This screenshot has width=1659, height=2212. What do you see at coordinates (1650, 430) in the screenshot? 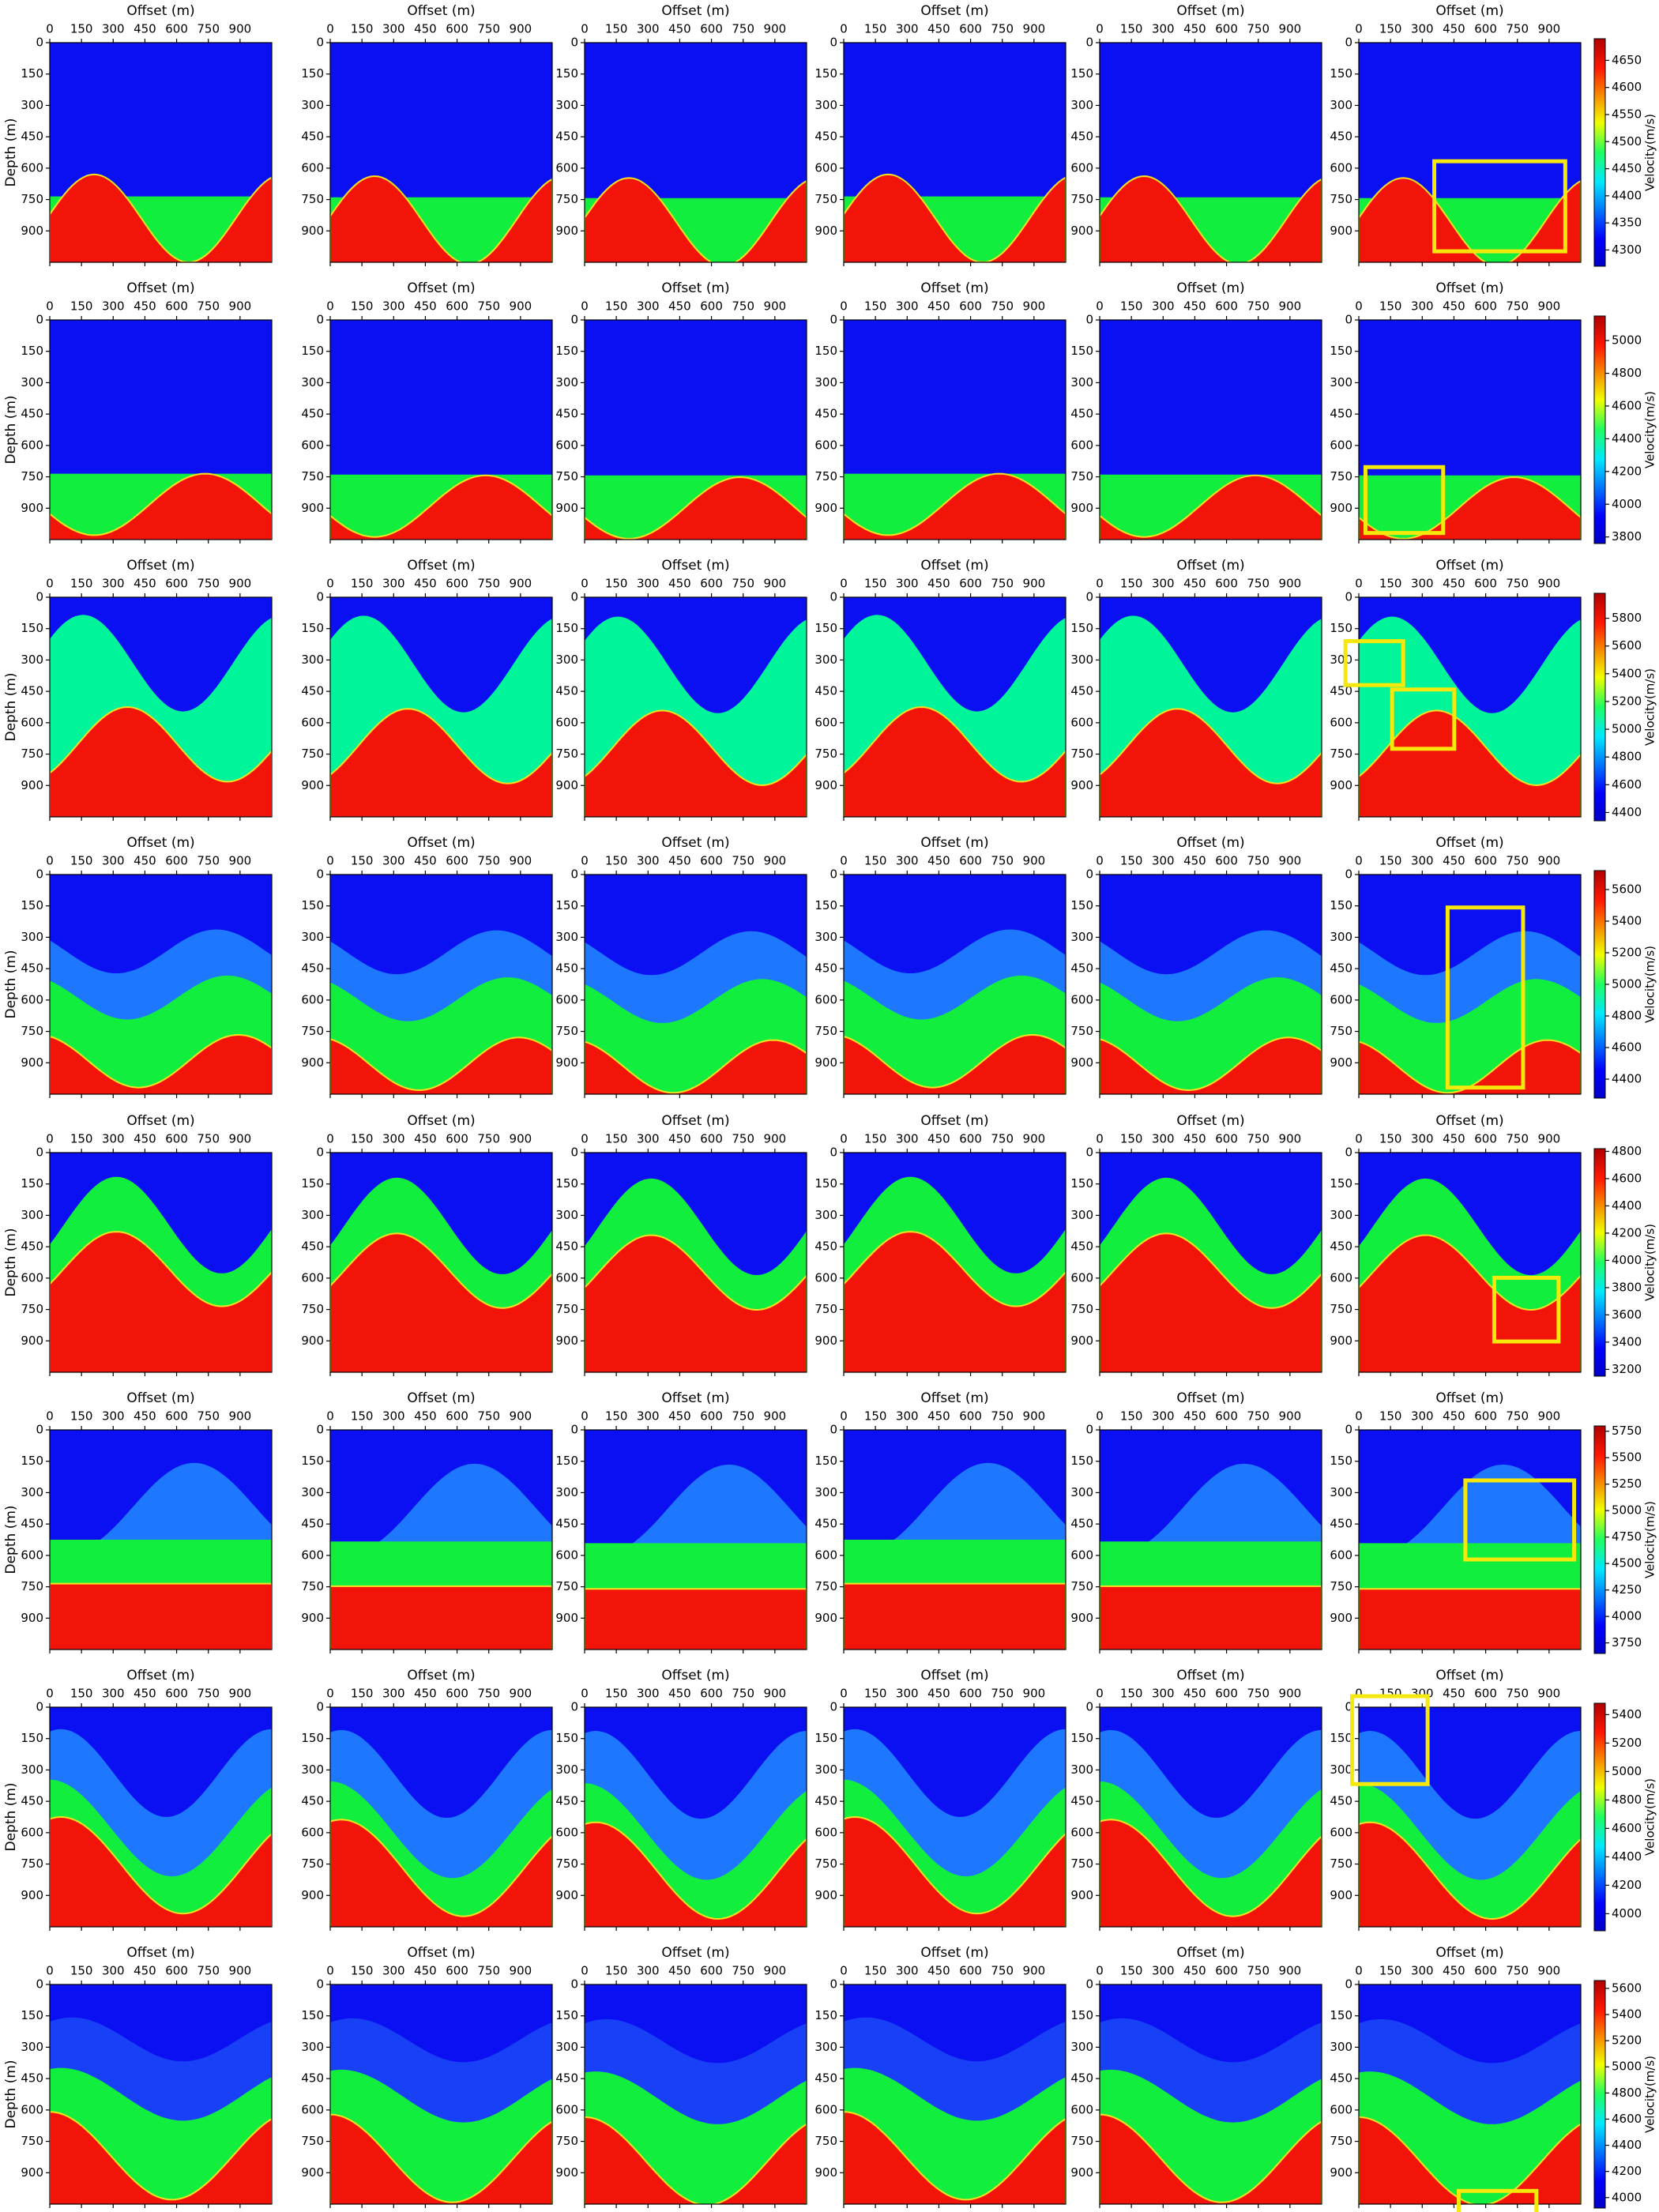
I see `colorbar-label: Velocity(m/s)` at bounding box center [1650, 430].